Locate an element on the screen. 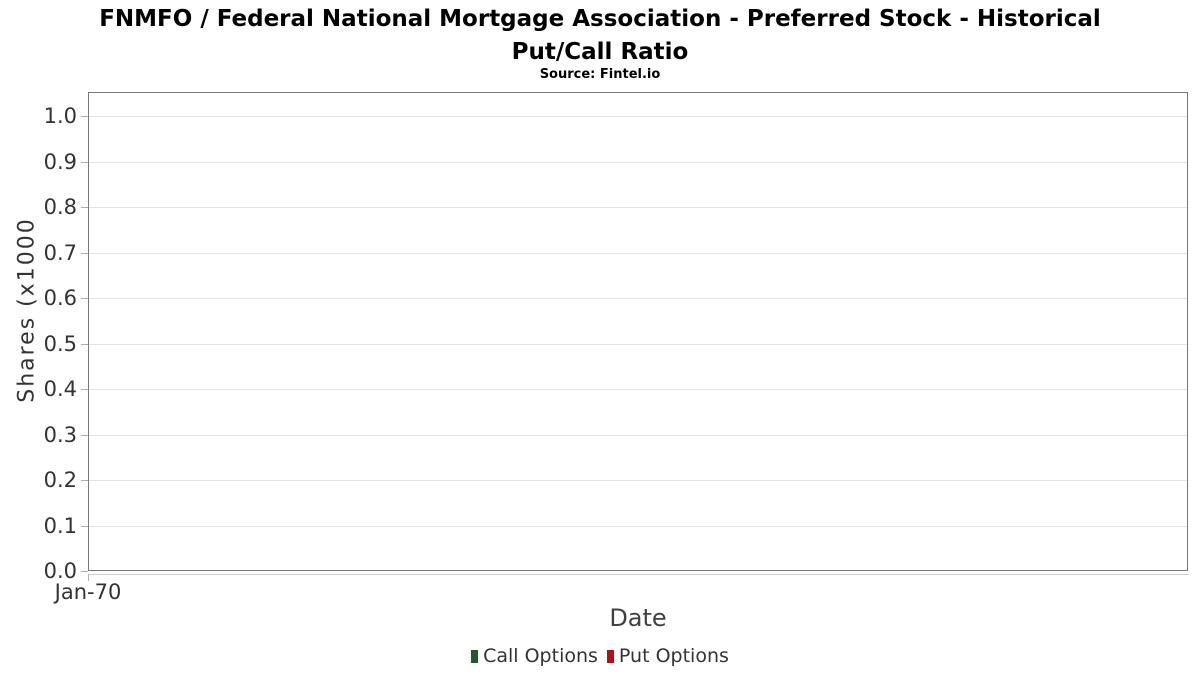 This screenshot has height=675, width=1200. chart-source-subtitle: Source: Fintel.io is located at coordinates (600, 74).